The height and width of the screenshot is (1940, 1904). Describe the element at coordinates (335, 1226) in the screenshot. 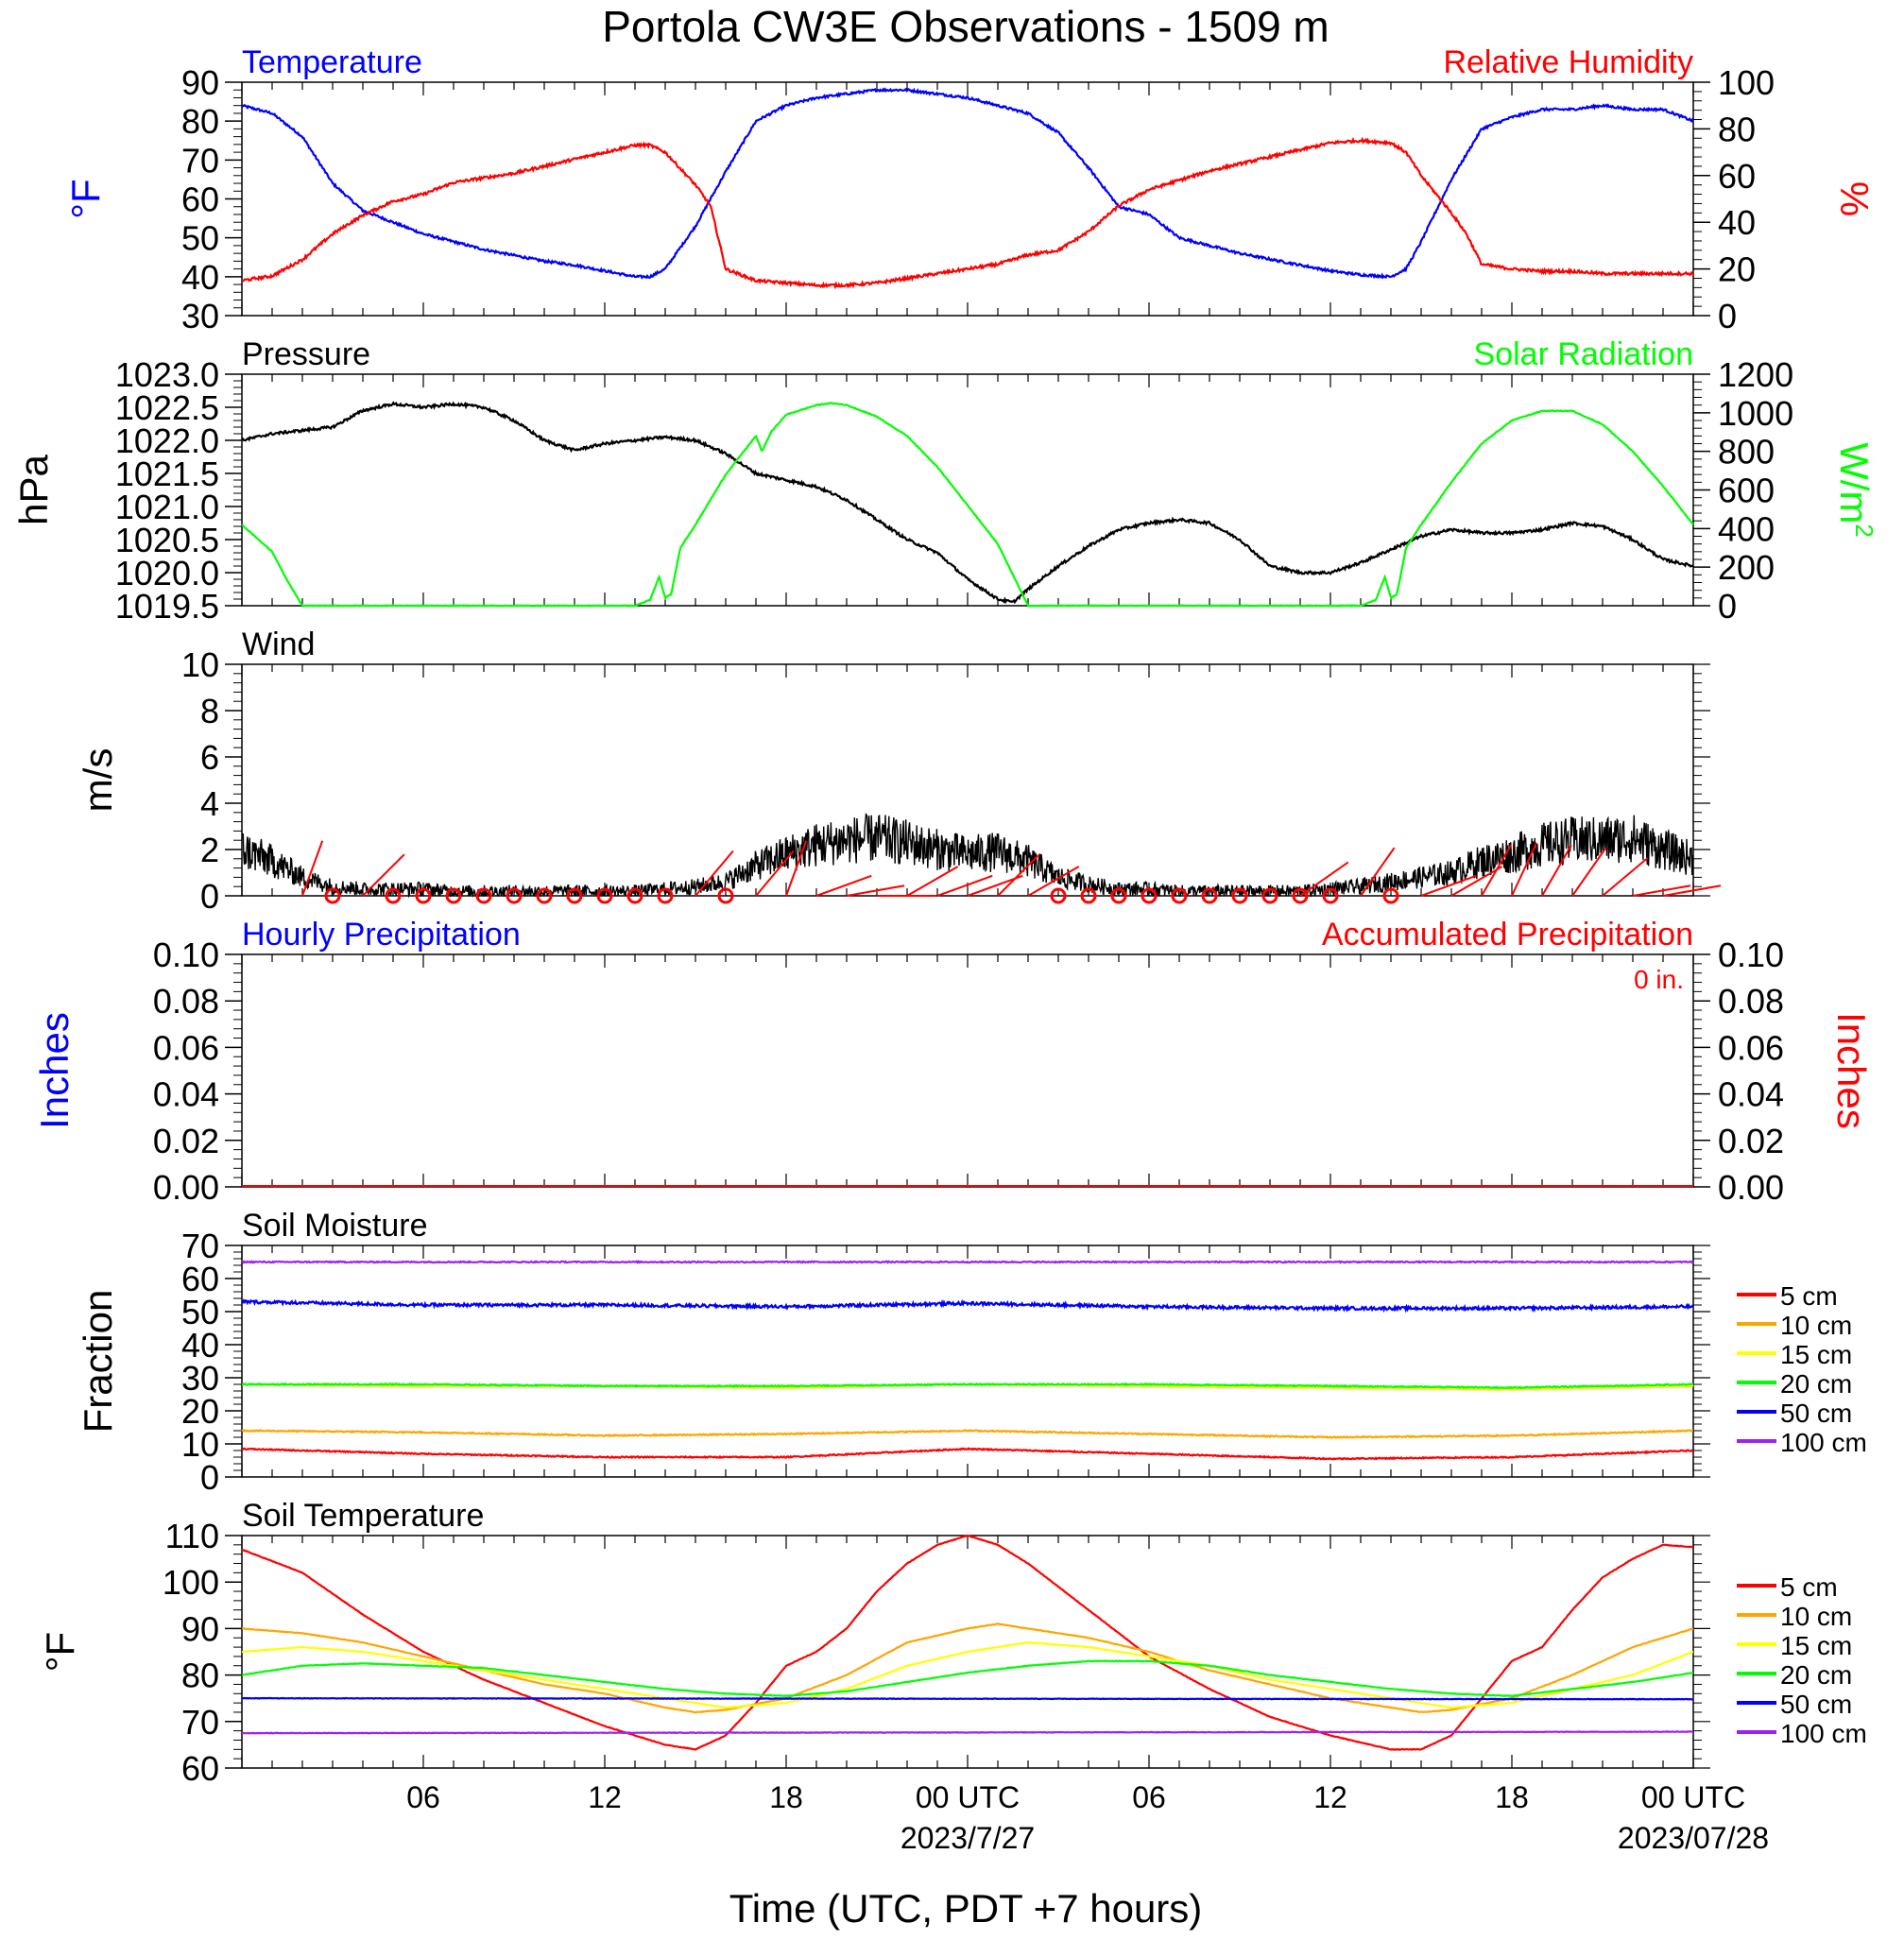

I see `soilm-left-title: Soil Moisture` at that location.